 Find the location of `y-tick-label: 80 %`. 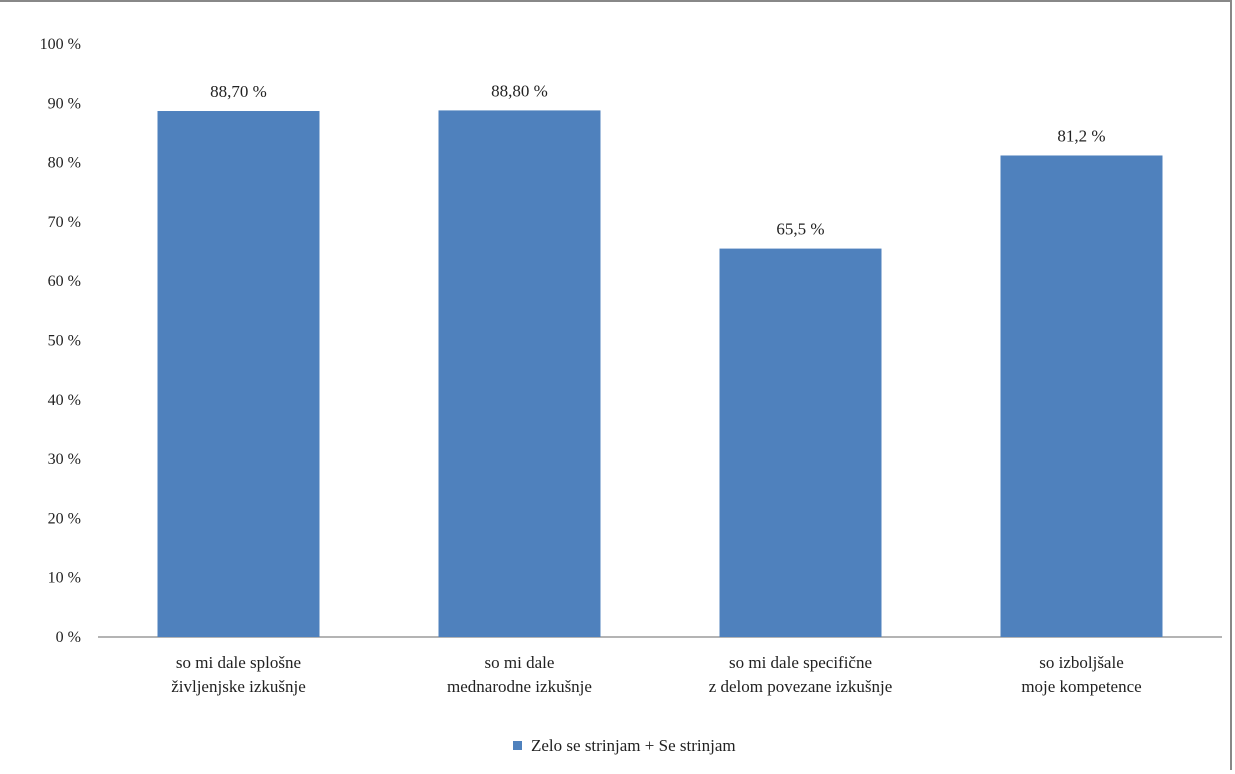

y-tick-label: 80 % is located at coordinates (64, 163).